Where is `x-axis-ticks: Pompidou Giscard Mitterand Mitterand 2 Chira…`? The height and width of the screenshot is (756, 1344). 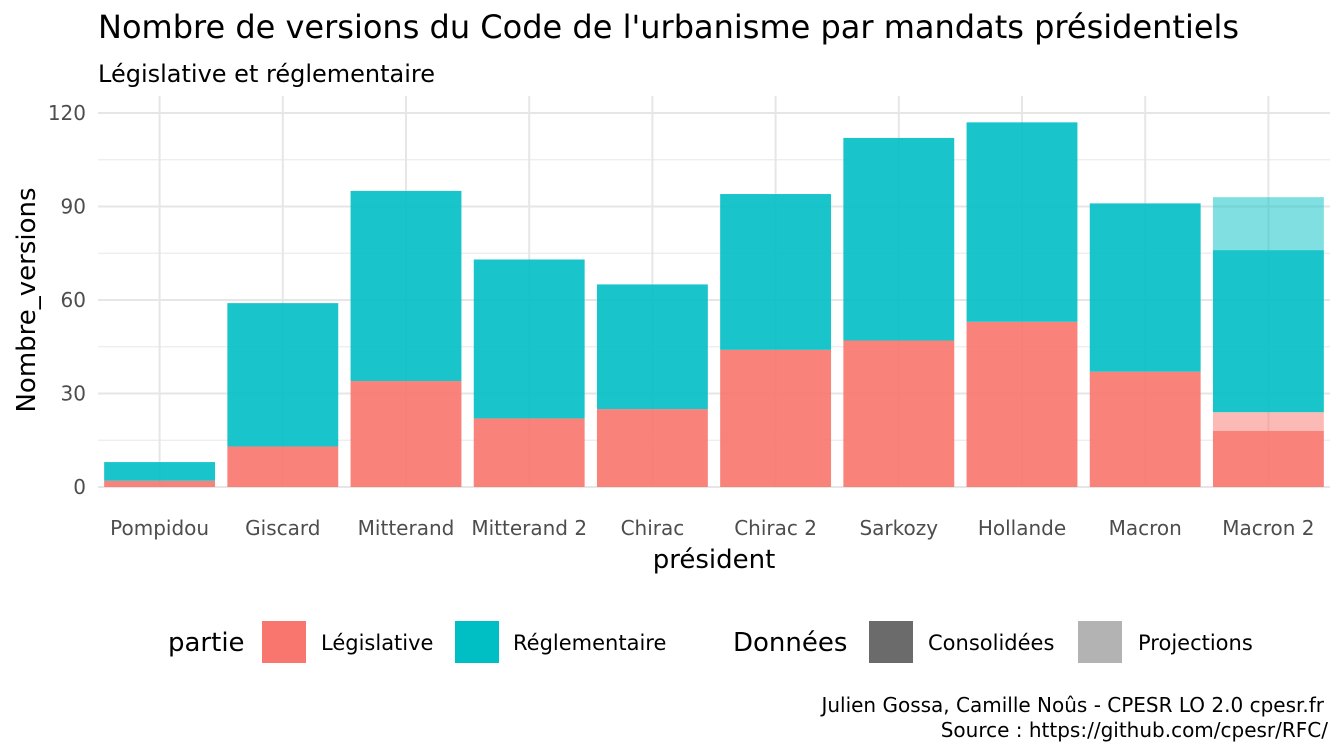
x-axis-ticks: Pompidou Giscard Mitterand Mitterand 2 Chira… is located at coordinates (712, 528).